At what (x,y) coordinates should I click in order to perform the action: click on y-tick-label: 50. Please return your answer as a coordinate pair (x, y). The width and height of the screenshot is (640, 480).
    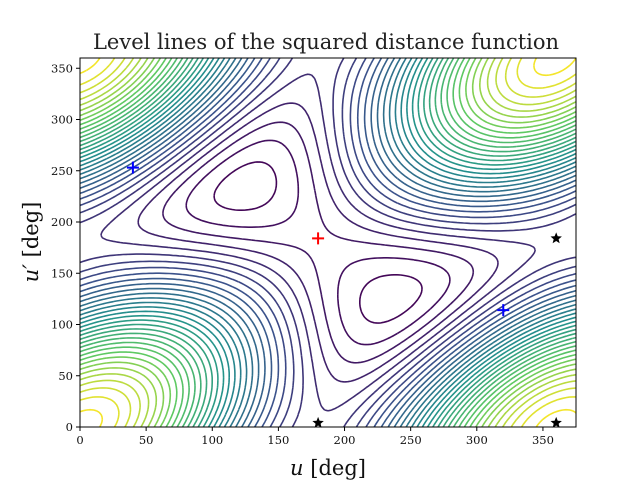
    Looking at the image, I should click on (65, 376).